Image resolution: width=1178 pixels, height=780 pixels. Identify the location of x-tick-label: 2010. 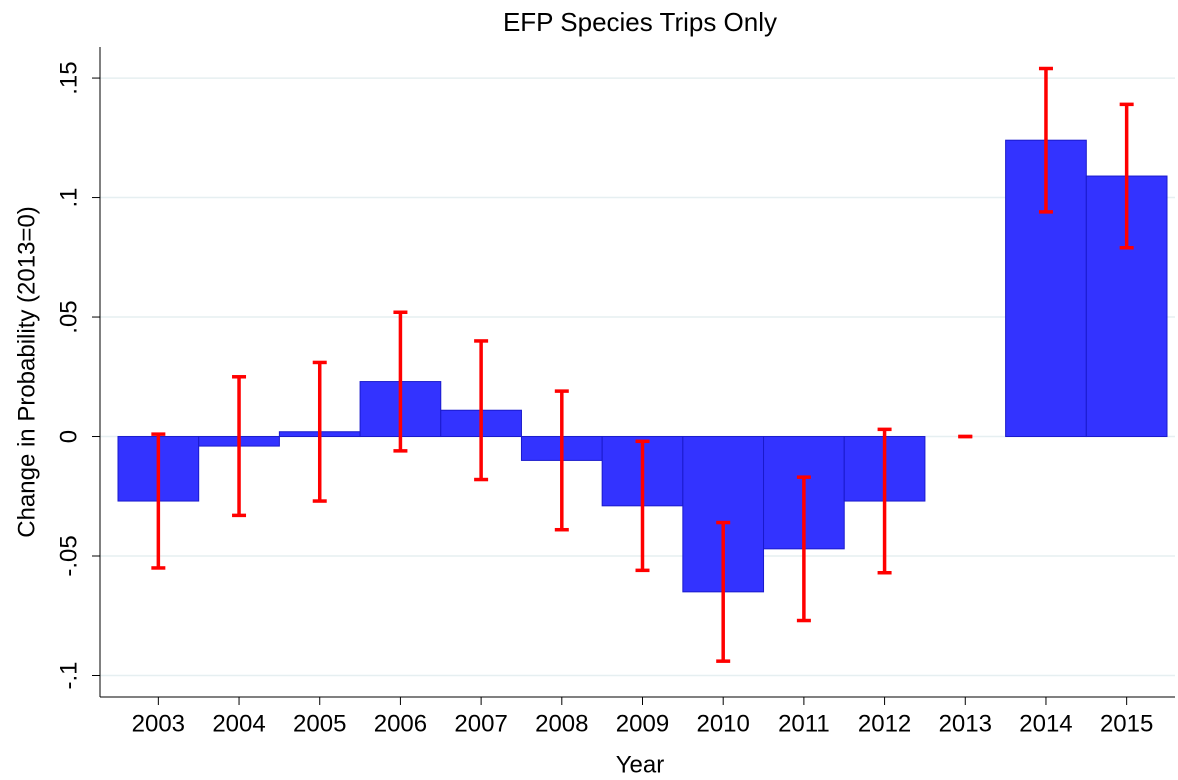
(722, 723).